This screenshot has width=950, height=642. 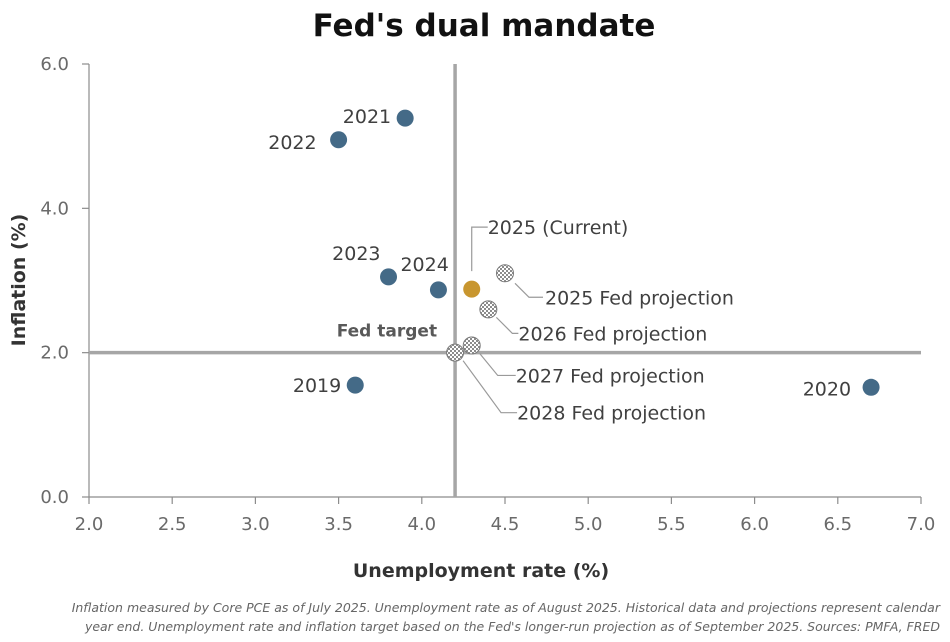 What do you see at coordinates (54, 64) in the screenshot?
I see `y-tick-label: 6.0` at bounding box center [54, 64].